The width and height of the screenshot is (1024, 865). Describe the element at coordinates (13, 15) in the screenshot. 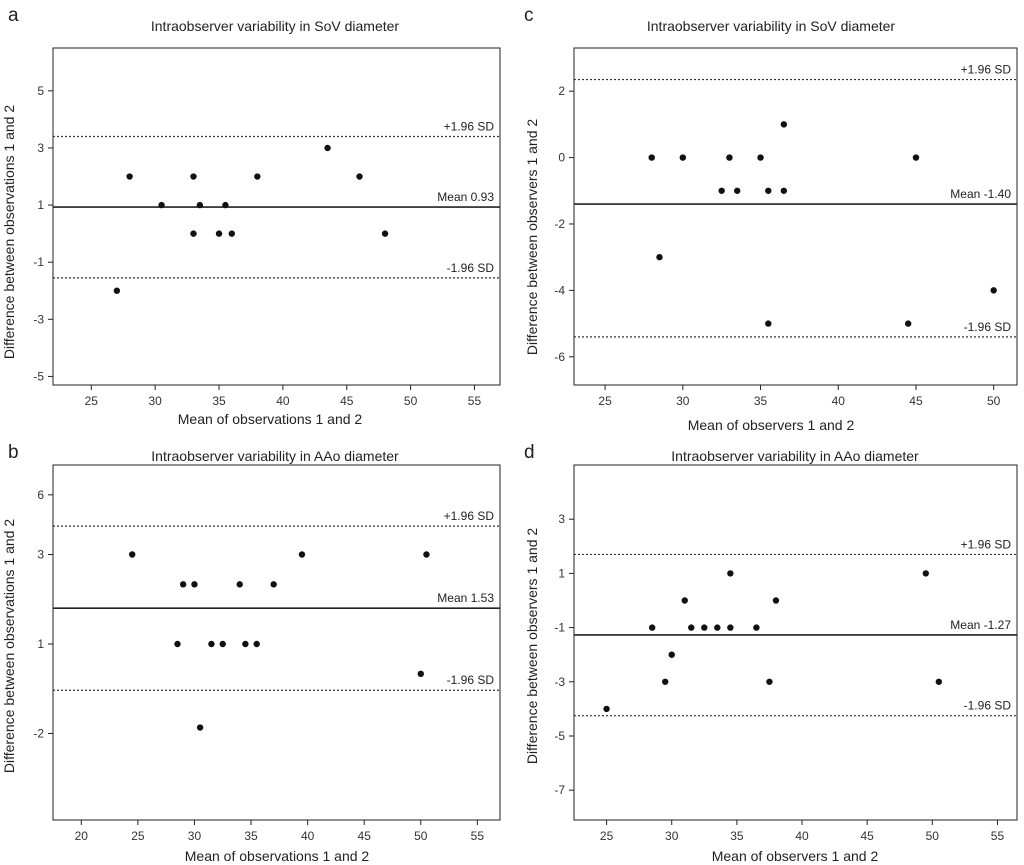

I see `panel-a-letter: a` at that location.